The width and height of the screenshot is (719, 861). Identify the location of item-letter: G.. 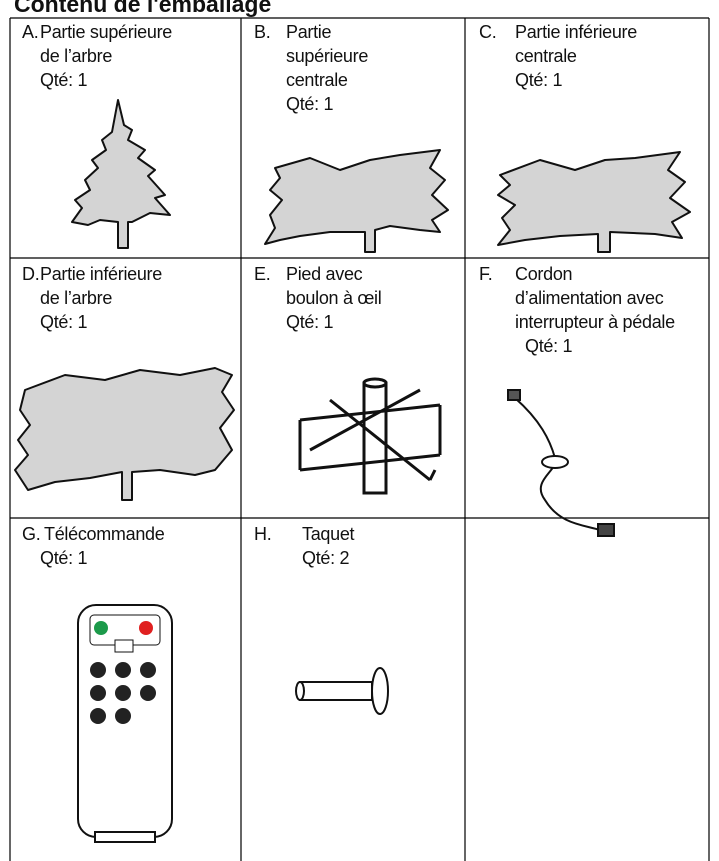
(31, 534).